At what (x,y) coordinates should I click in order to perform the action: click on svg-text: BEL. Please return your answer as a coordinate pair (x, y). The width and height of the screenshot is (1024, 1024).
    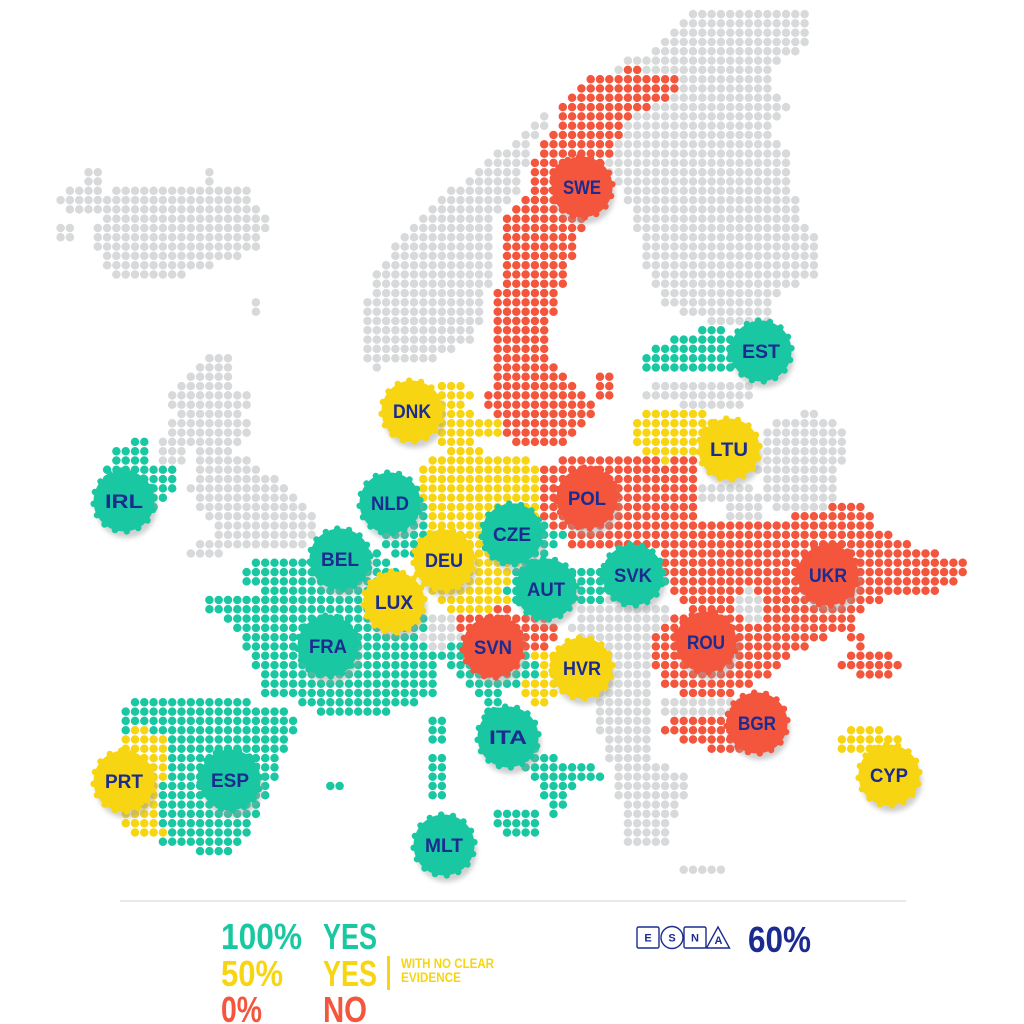
    Looking at the image, I should click on (340, 560).